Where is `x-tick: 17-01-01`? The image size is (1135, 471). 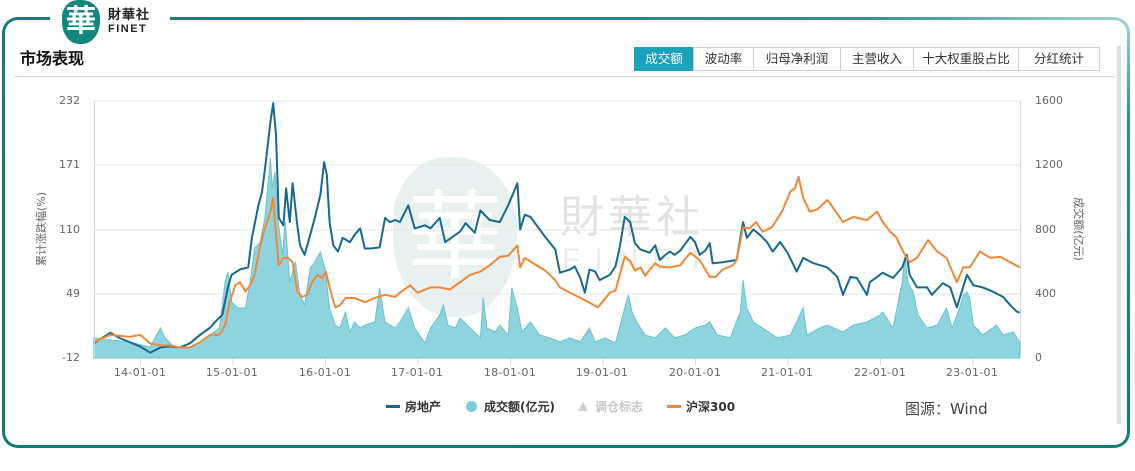 x-tick: 17-01-01 is located at coordinates (417, 372).